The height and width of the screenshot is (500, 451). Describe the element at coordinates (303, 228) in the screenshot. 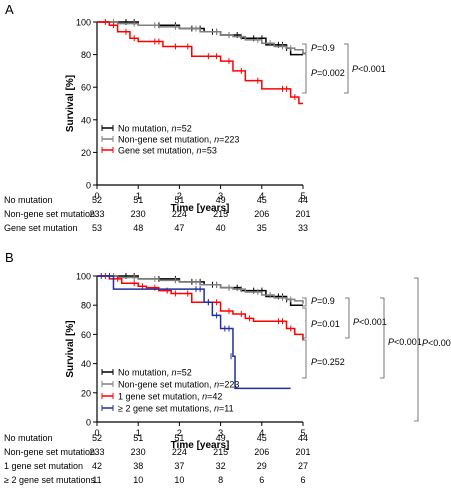

I see `at-risk-value: 33` at that location.